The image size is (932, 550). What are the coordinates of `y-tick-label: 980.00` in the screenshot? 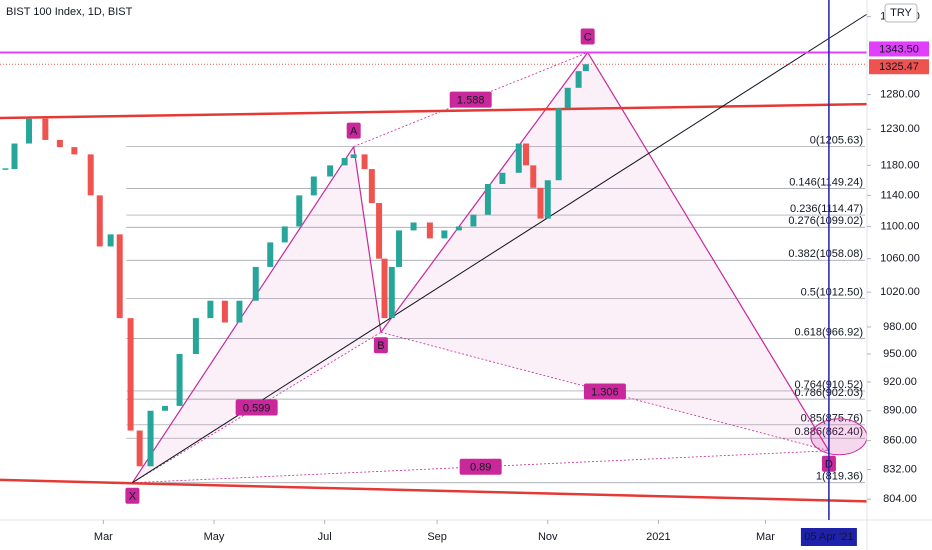 It's located at (900, 327).